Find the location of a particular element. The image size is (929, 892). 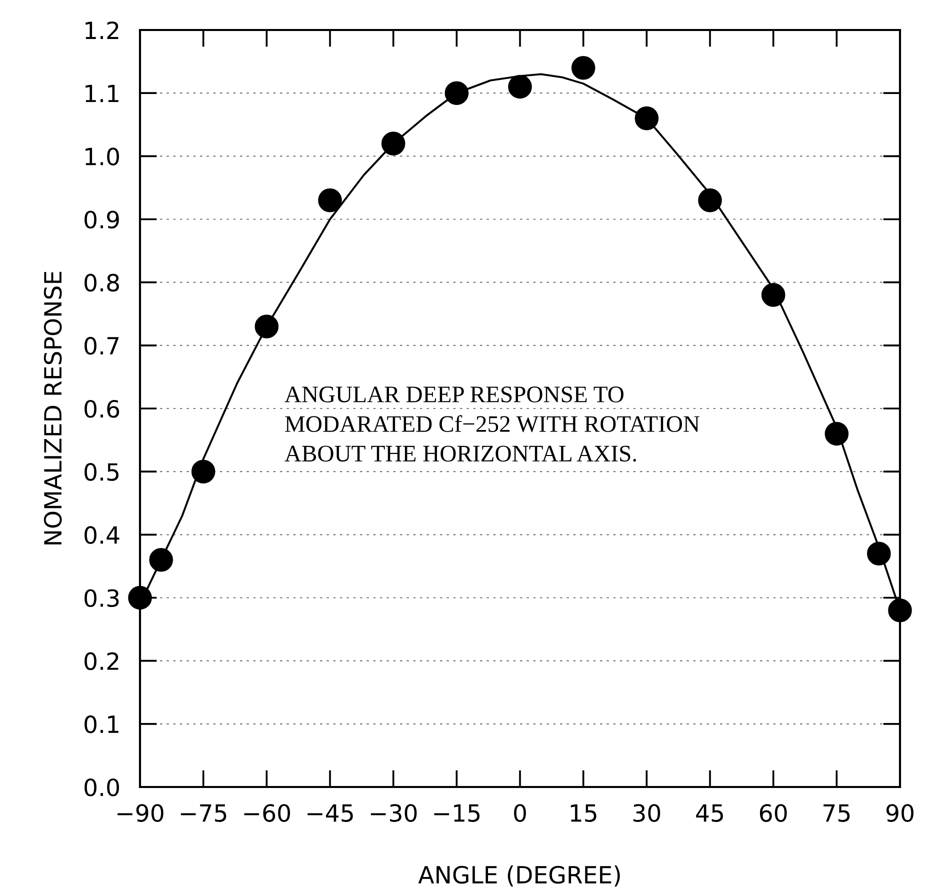

x-axis-title: ANGLE (DEGREE) is located at coordinates (519, 875).